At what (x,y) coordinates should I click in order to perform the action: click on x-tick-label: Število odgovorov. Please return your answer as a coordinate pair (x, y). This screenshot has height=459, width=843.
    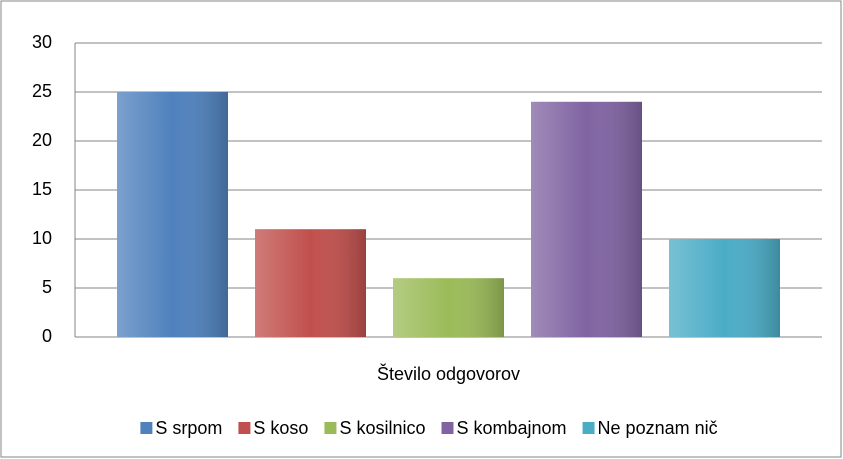
    Looking at the image, I should click on (448, 373).